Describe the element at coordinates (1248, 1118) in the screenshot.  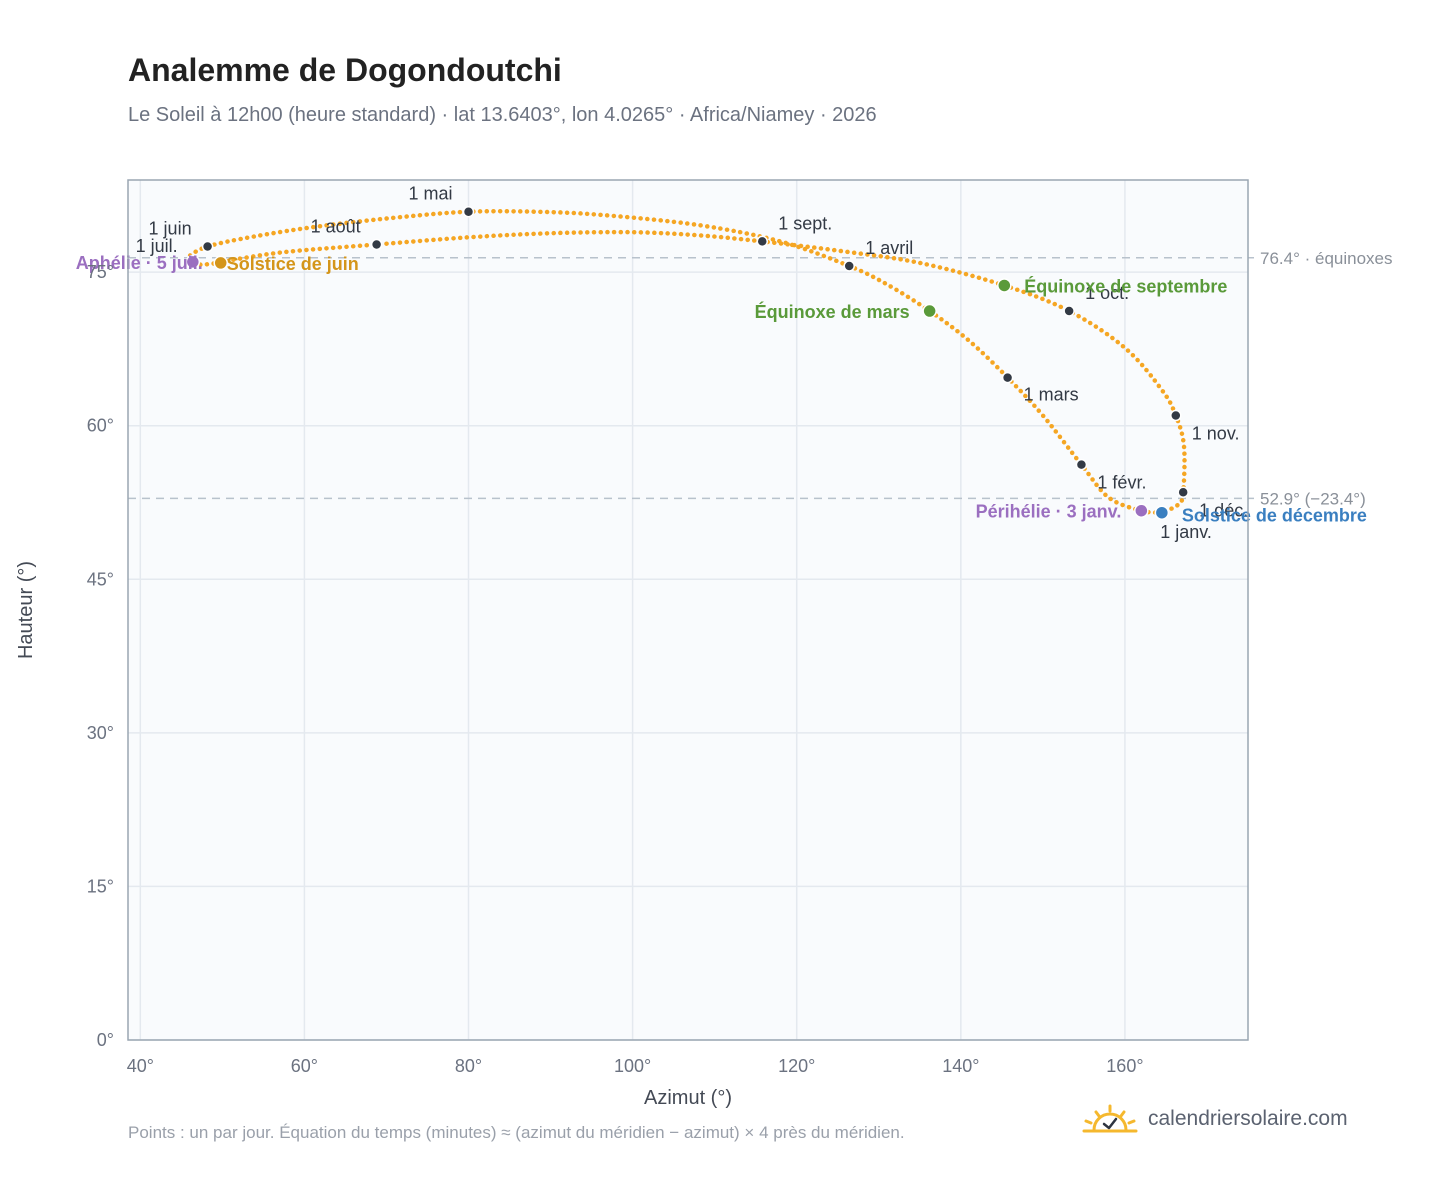
I see `brand-name: calendriersolaire.com` at that location.